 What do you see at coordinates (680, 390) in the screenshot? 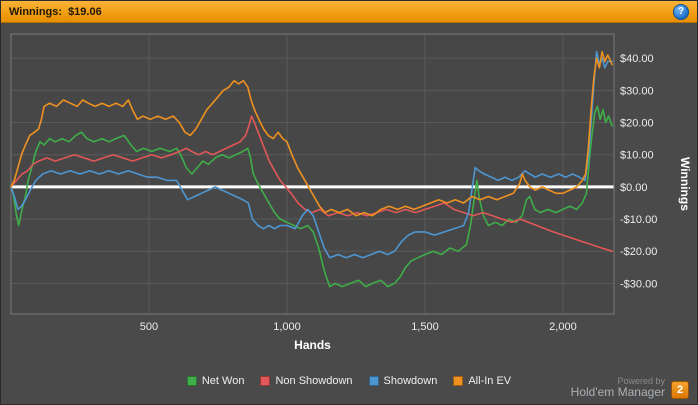
I see `brand-logo-icon: 2` at bounding box center [680, 390].